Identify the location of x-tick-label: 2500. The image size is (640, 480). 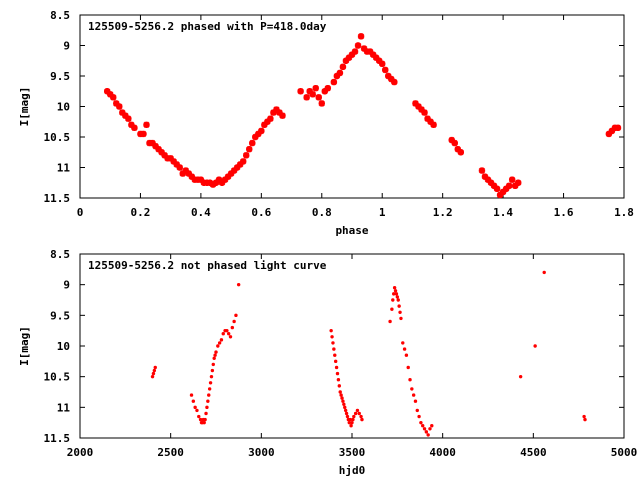
(170, 452).